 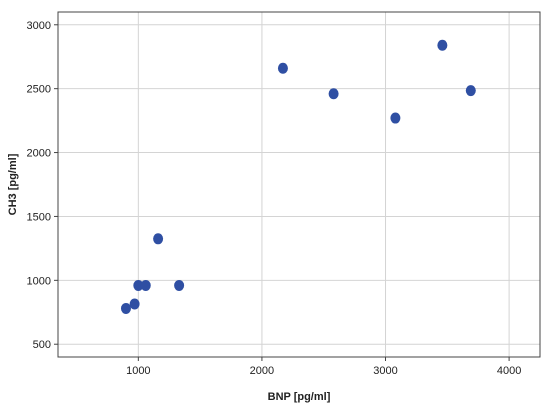 What do you see at coordinates (39, 217) in the screenshot?
I see `y-tick-label: 1500` at bounding box center [39, 217].